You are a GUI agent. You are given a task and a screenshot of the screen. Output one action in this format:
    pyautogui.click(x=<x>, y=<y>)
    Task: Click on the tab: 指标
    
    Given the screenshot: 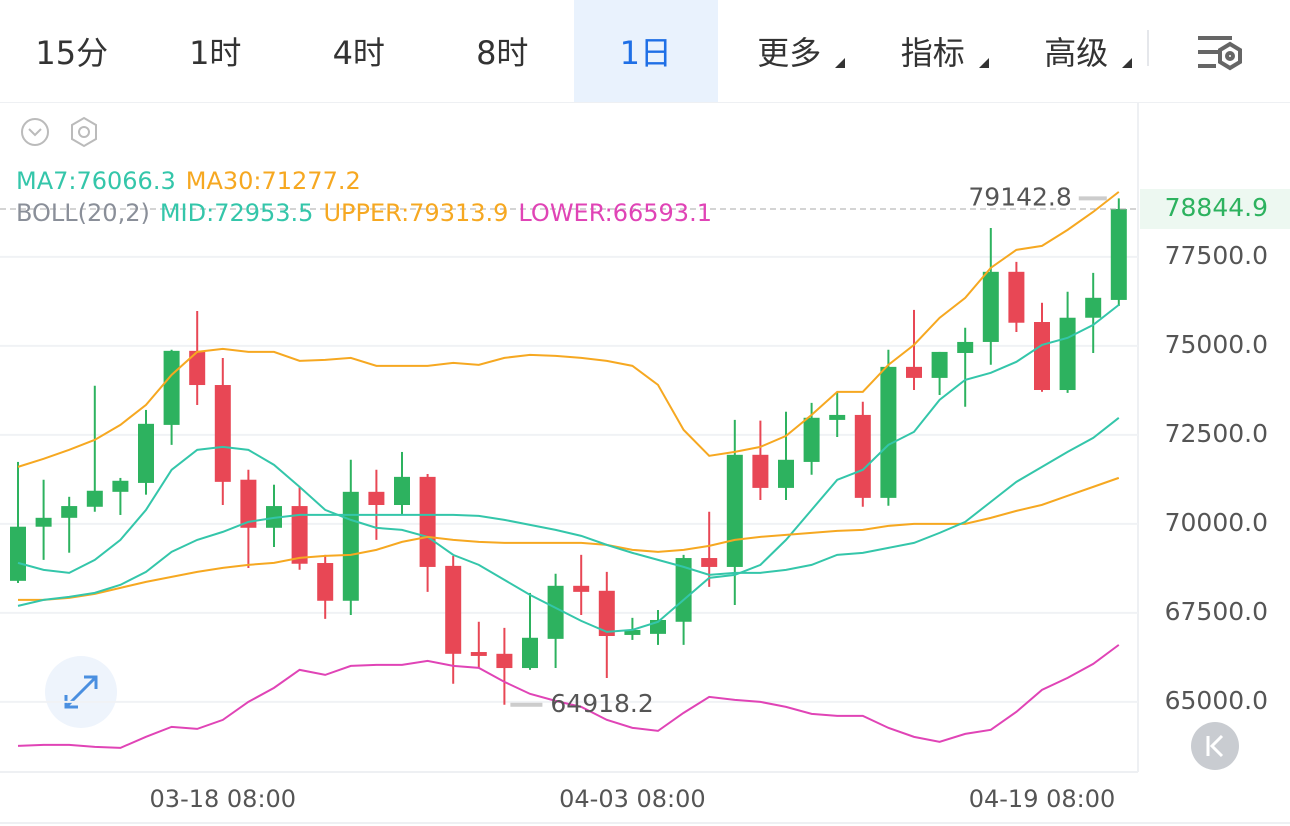 What is the action you would take?
    pyautogui.click(x=933, y=51)
    